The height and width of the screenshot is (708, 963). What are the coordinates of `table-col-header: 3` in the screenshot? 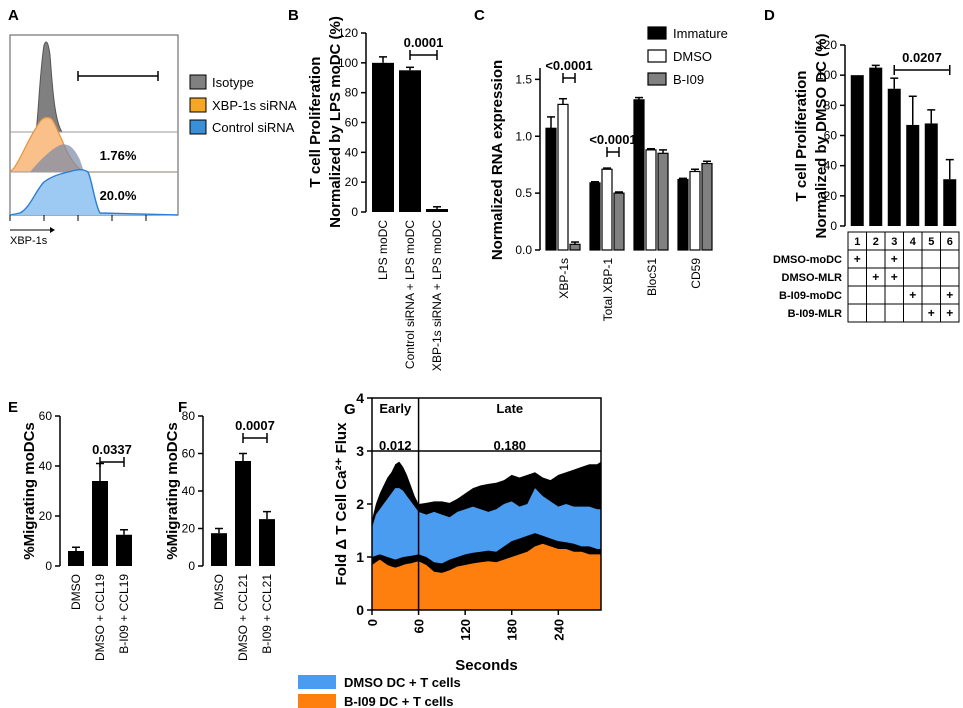 It's located at (894, 242).